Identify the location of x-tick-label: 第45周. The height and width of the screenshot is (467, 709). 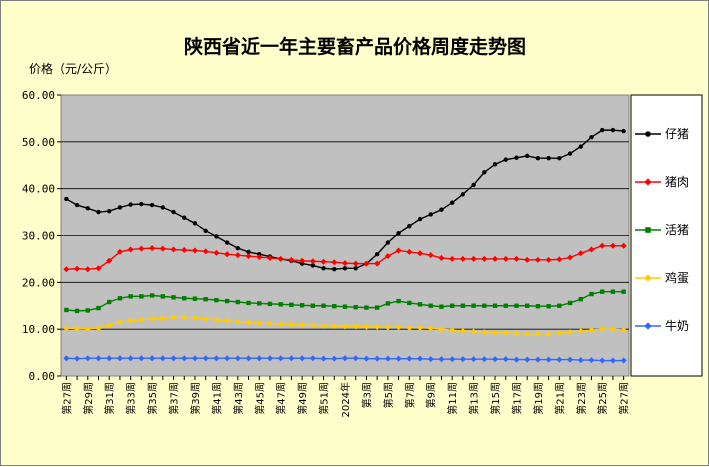
(259, 398).